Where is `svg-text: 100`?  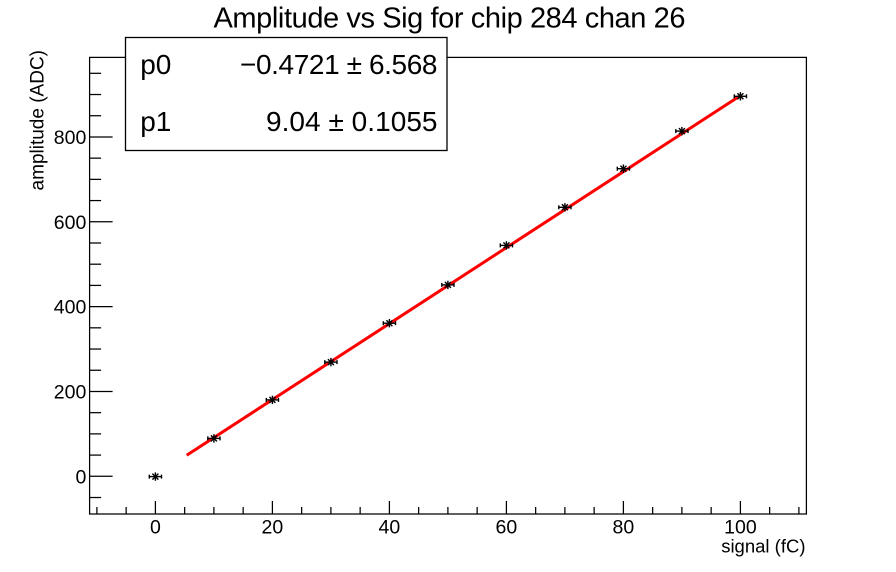 svg-text: 100 is located at coordinates (740, 528).